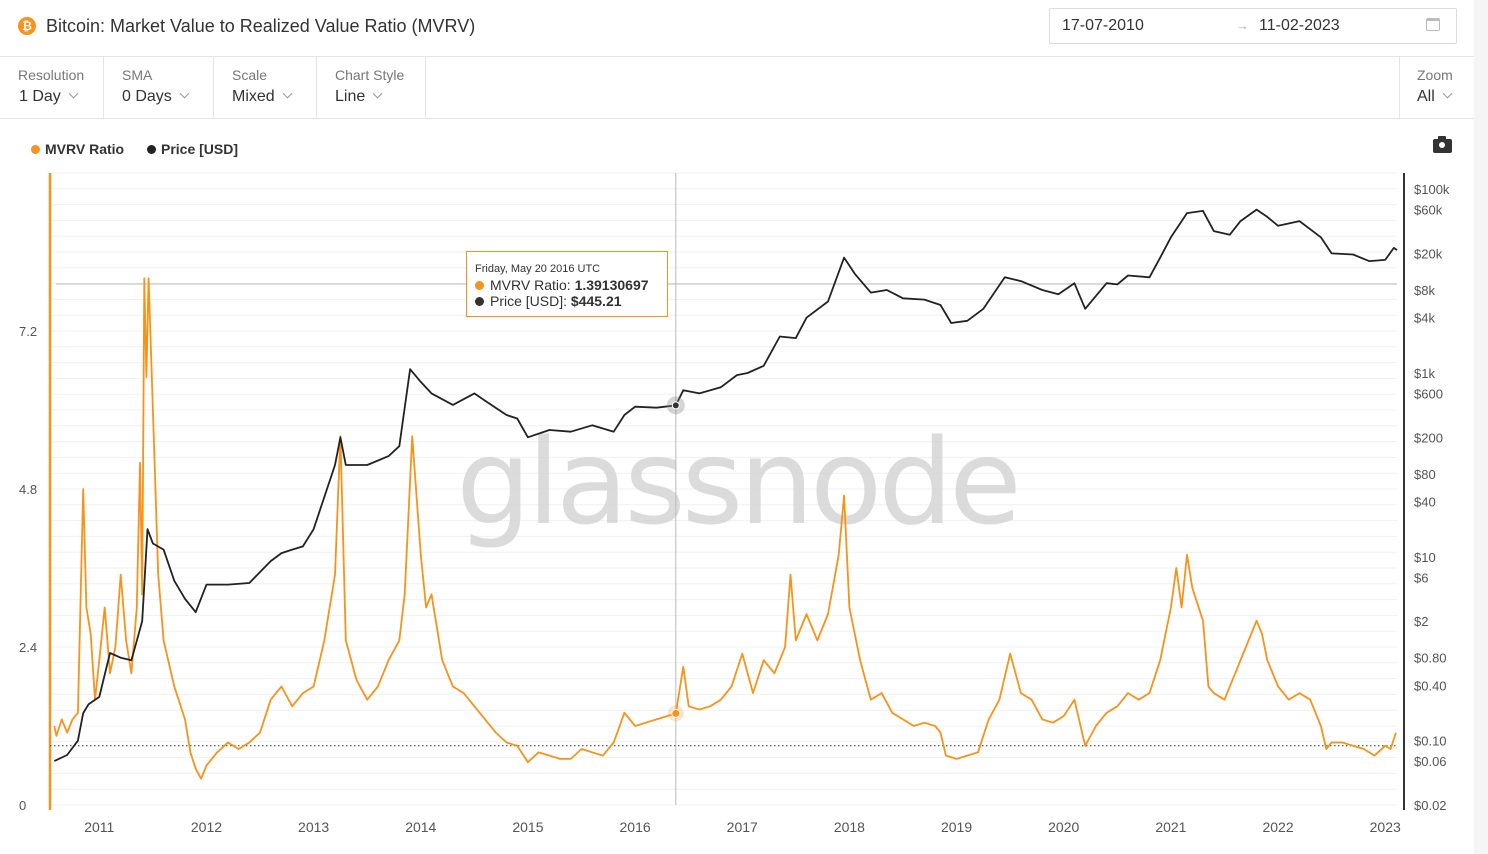 The image size is (1488, 854). I want to click on x-tick-label: 2020, so click(1063, 827).